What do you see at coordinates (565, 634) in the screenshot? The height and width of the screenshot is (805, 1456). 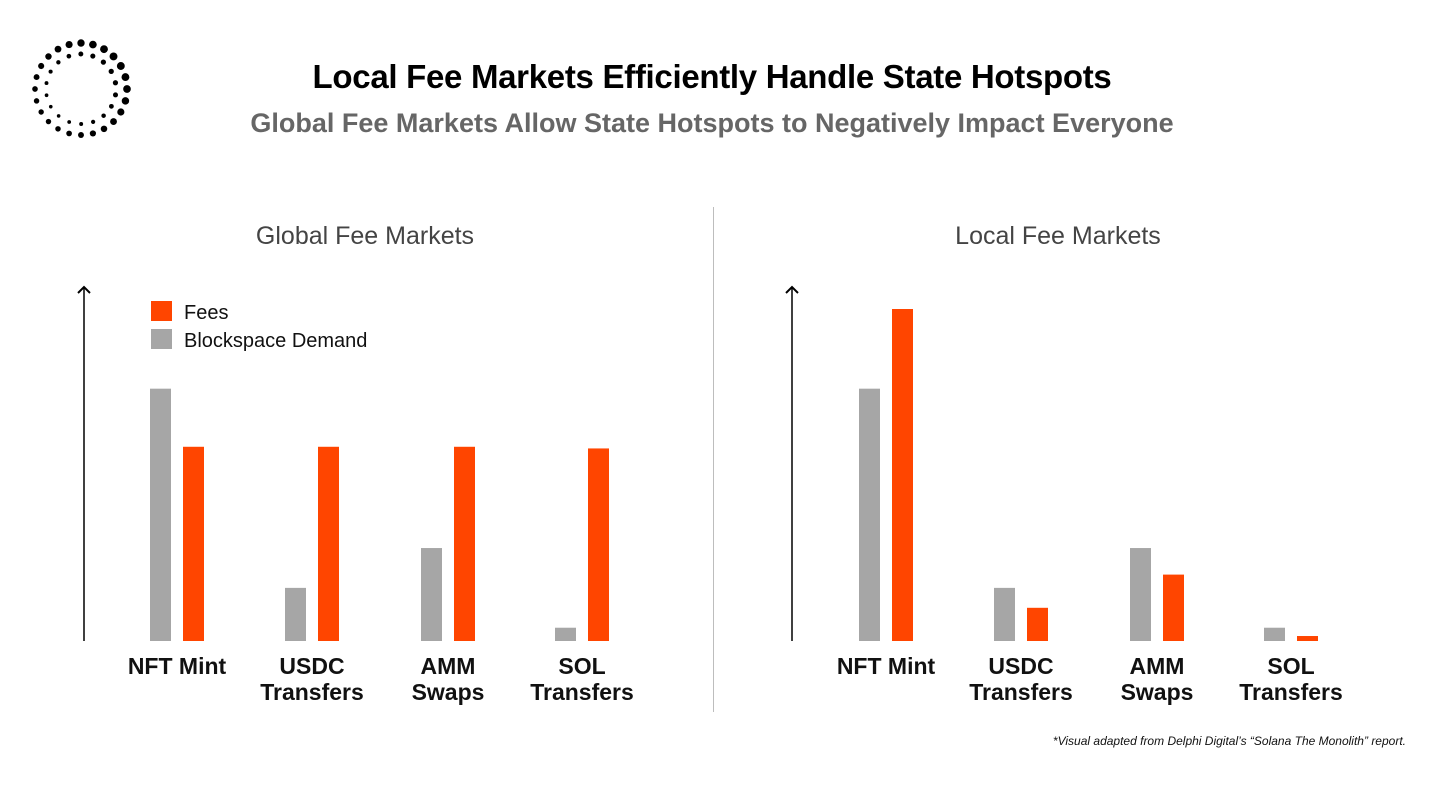 I see `bar-demand-global-sol-transfers` at bounding box center [565, 634].